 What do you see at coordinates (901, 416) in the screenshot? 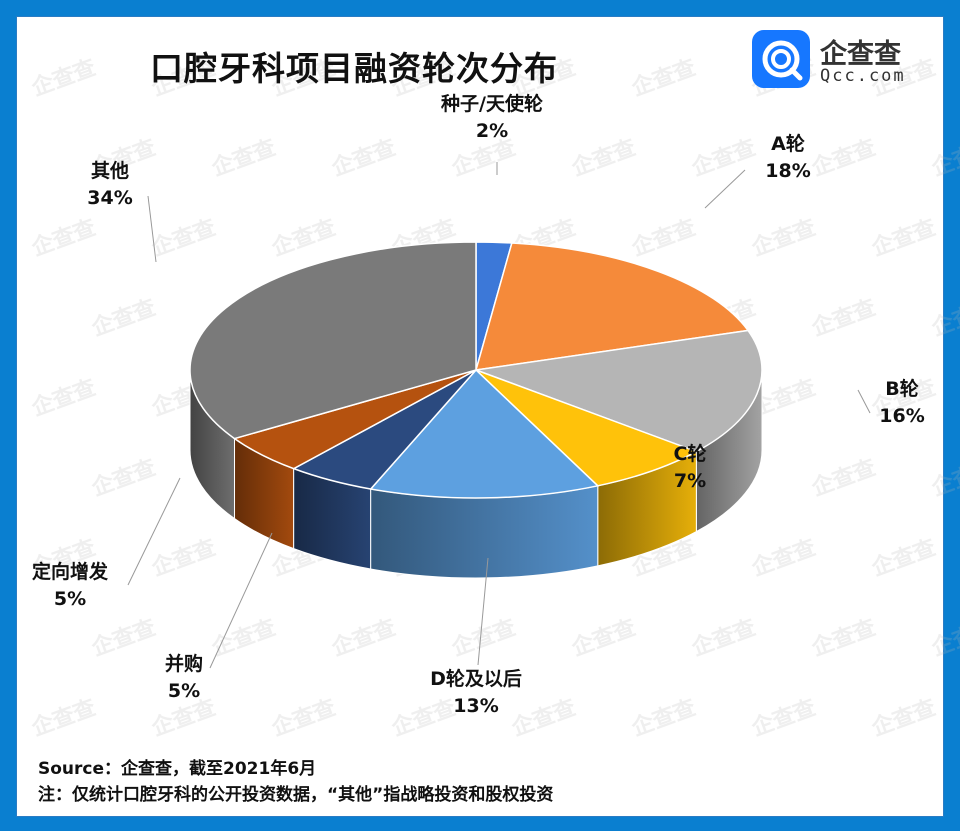
I see `slice-value-2: 16%` at bounding box center [901, 416].